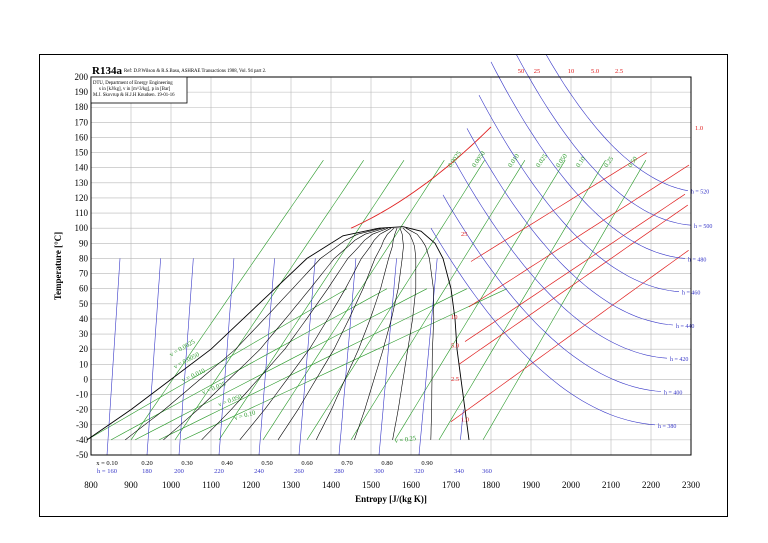 The image size is (768, 543). I want to click on enthalpy-label: 180, so click(147, 471).